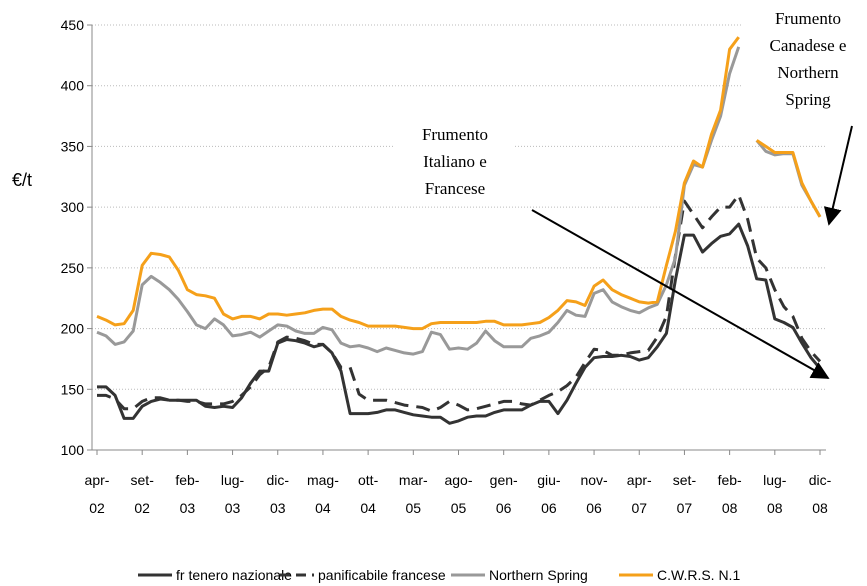  Describe the element at coordinates (143, 494) in the screenshot. I see `x-tick-label: set-02` at that location.